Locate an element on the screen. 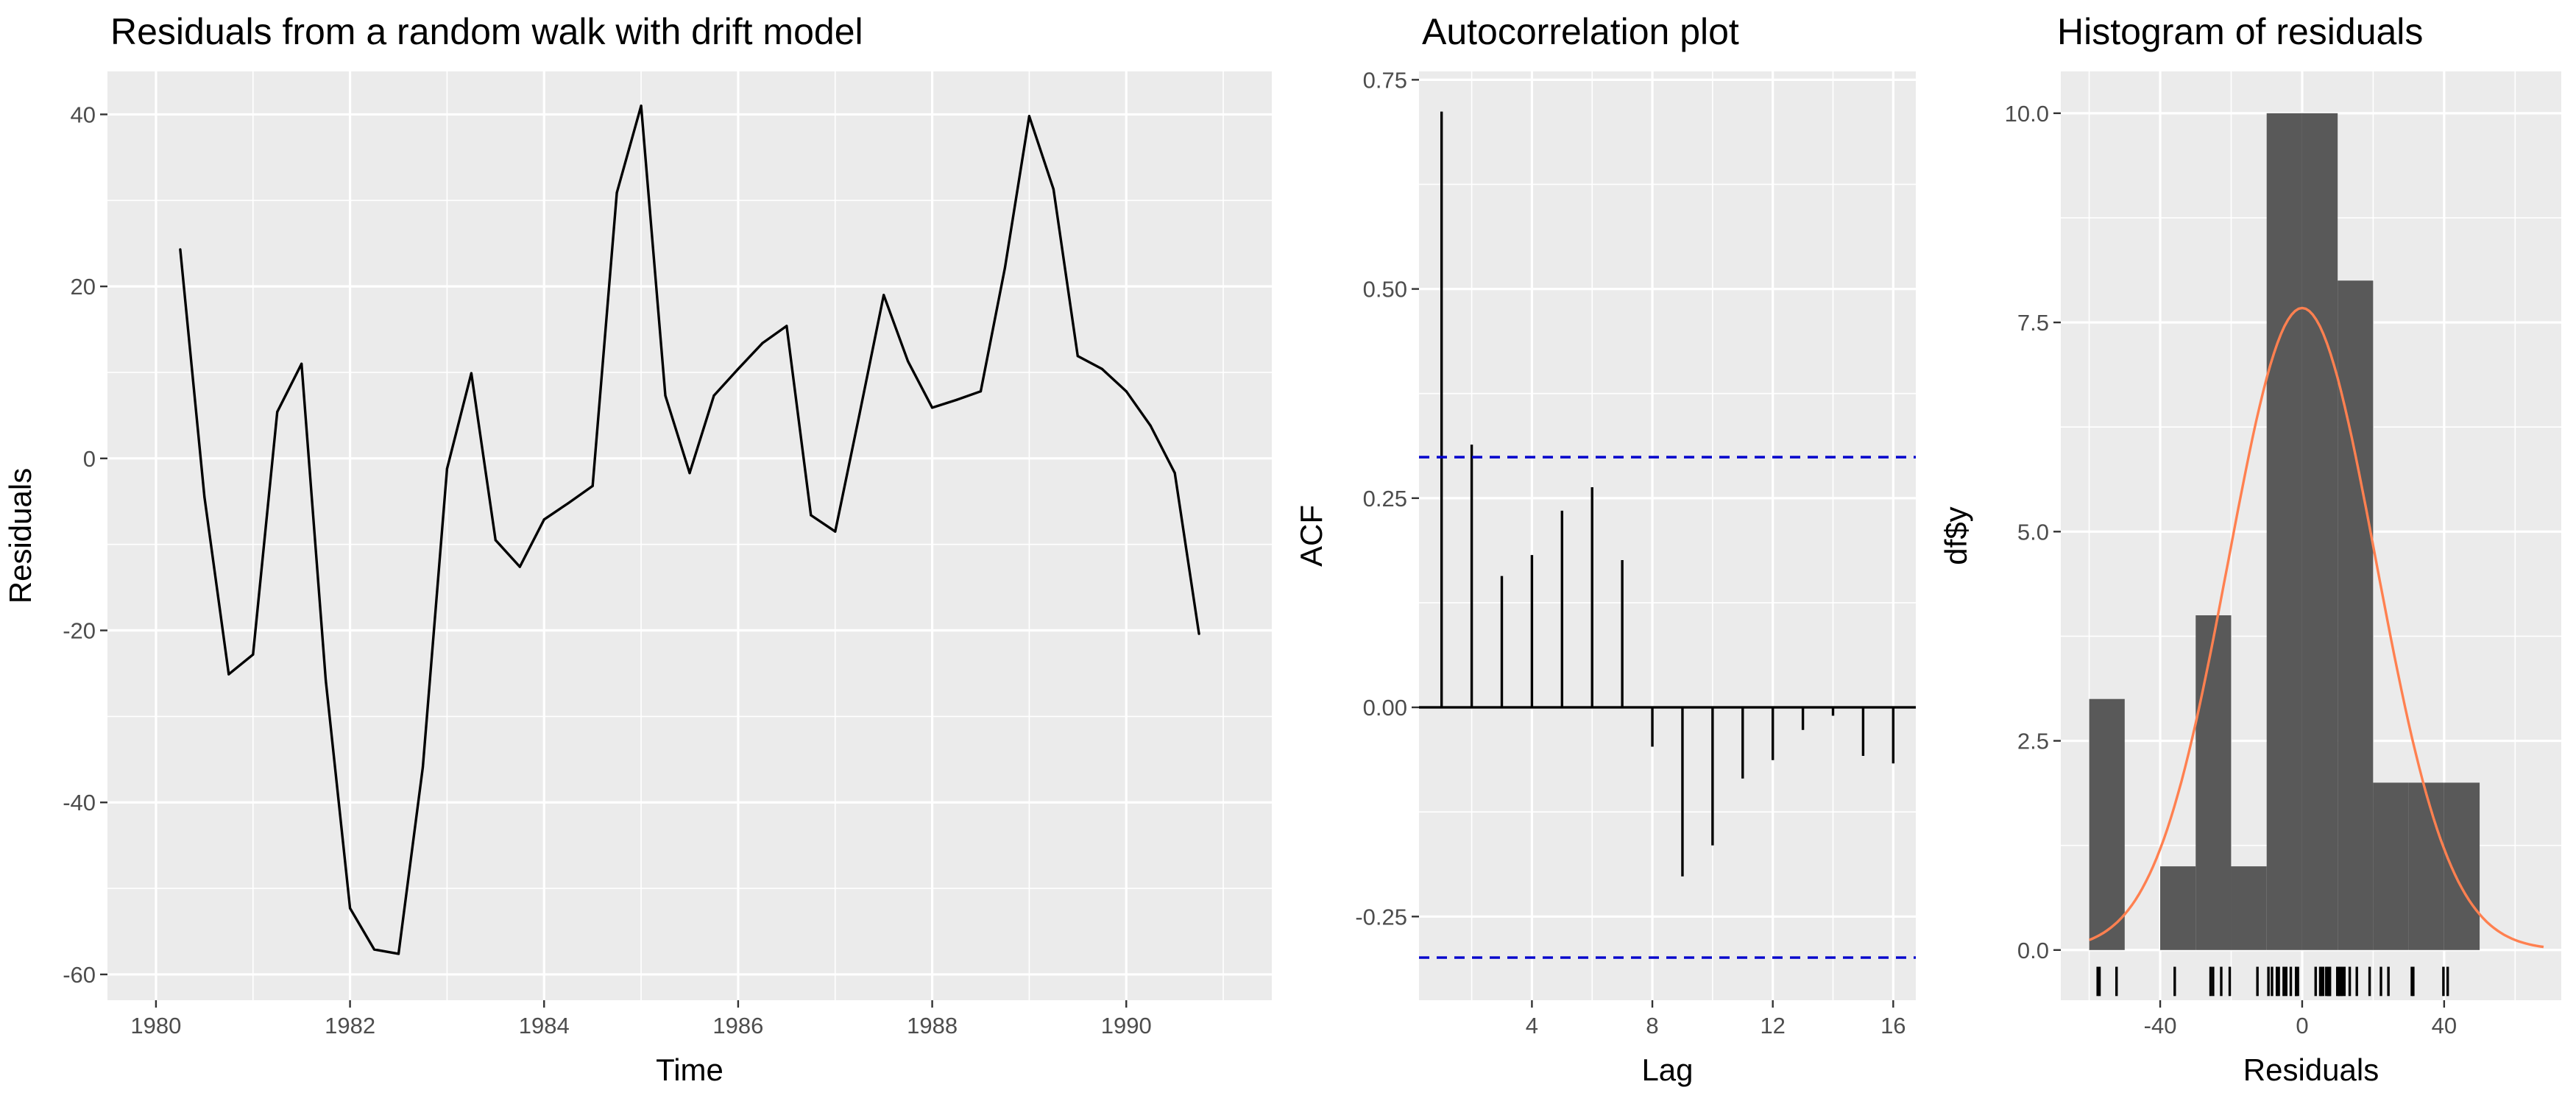 This screenshot has height=1104, width=2576. x-axis-label: Lag is located at coordinates (1667, 1069).